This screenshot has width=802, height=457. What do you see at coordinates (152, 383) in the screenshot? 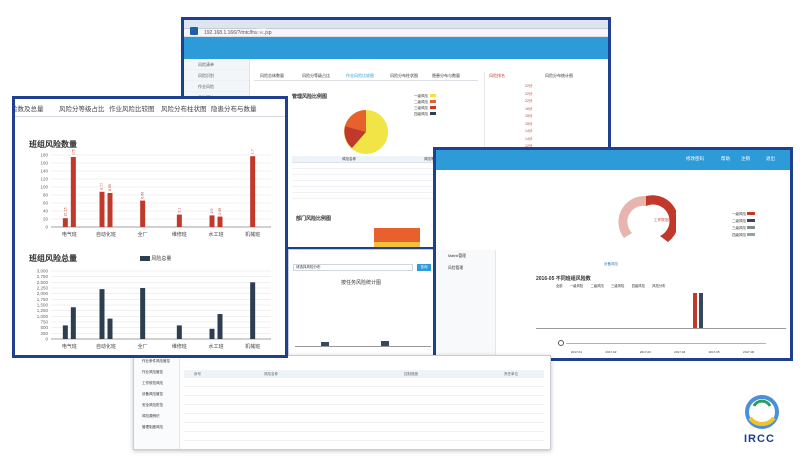
I see `bottom-sidebar-2: 工作规范风险` at bounding box center [152, 383].